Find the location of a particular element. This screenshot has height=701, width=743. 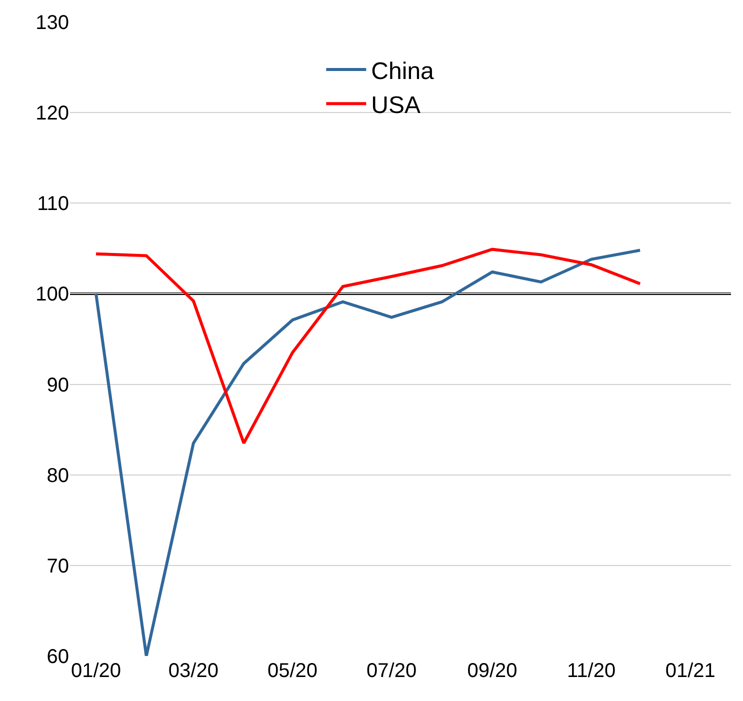

legend-label: USA is located at coordinates (396, 106).